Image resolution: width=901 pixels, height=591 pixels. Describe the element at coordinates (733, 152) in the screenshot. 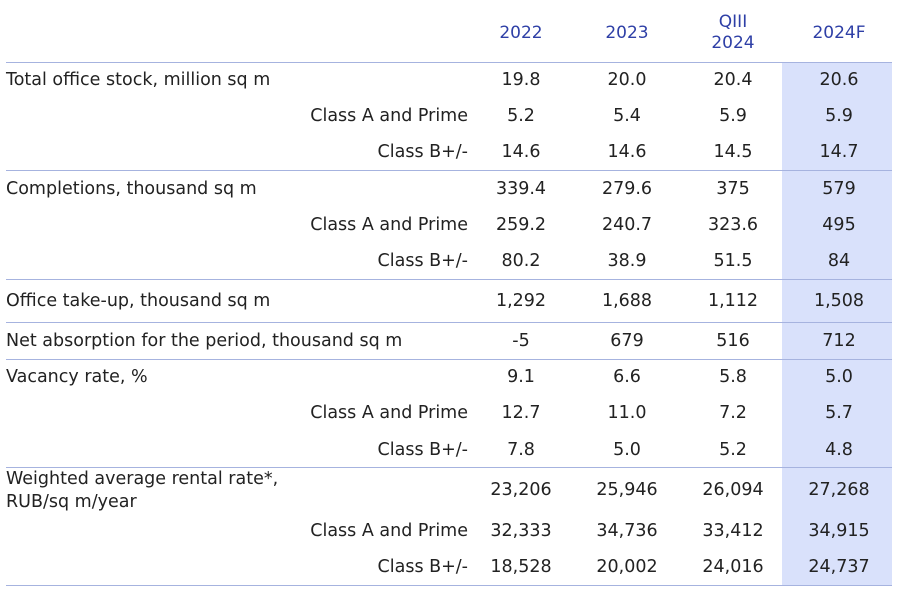

I see `cell-qiii-2024: 14.5` at that location.